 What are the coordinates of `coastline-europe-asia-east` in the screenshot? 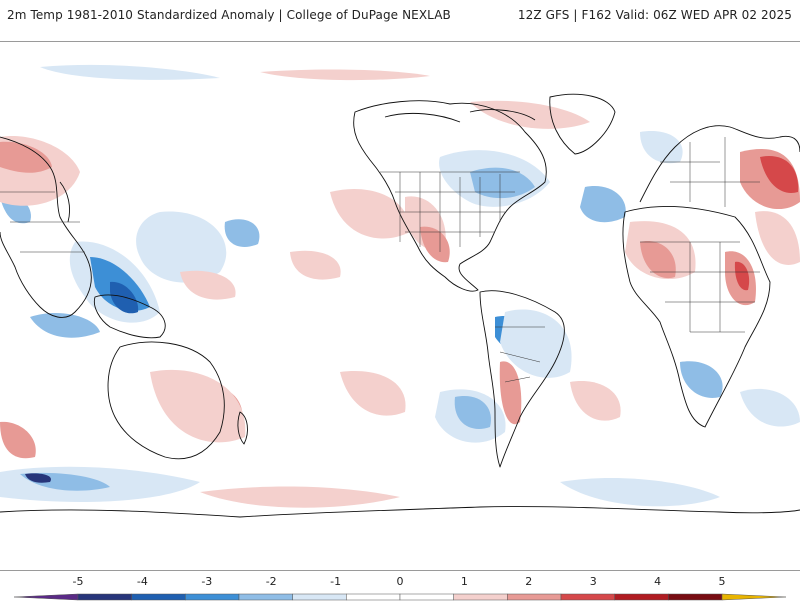 It's located at (719, 164).